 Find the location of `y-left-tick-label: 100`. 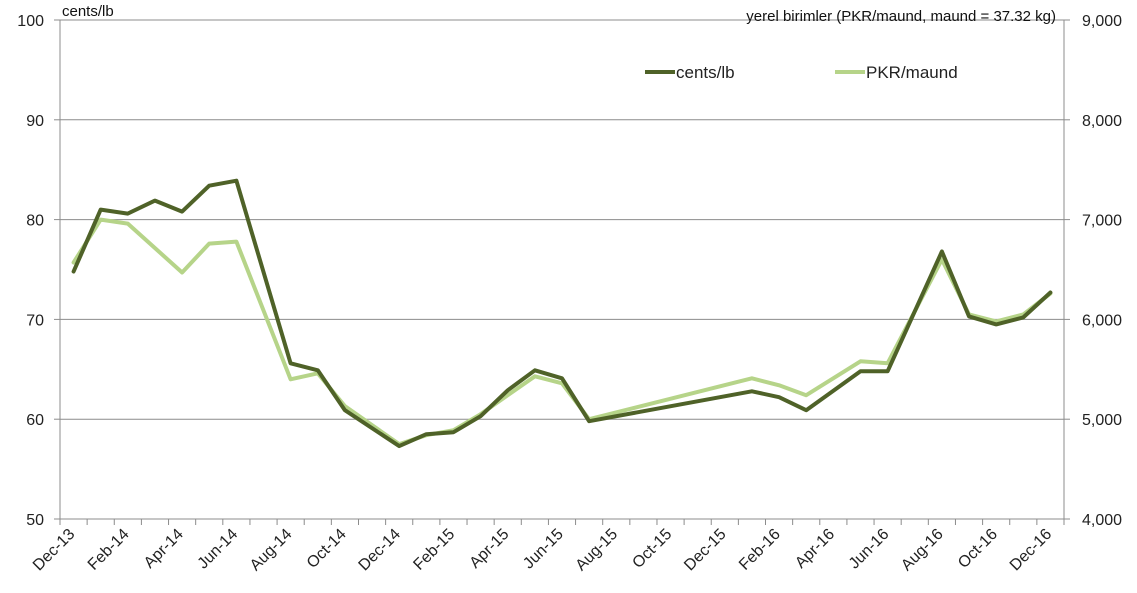

y-left-tick-label: 100 is located at coordinates (30, 21).